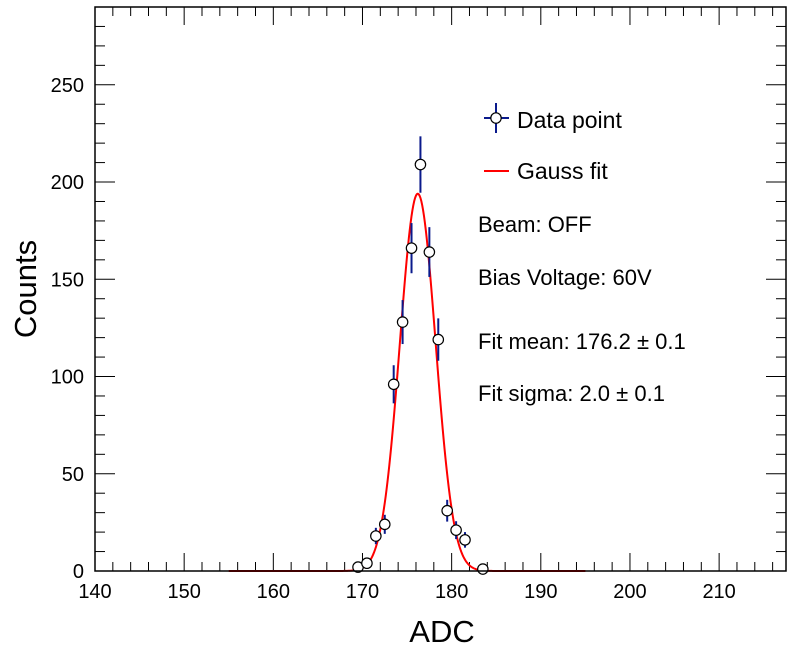 This screenshot has height=649, width=796. I want to click on x-tick-label: 140, so click(94, 592).